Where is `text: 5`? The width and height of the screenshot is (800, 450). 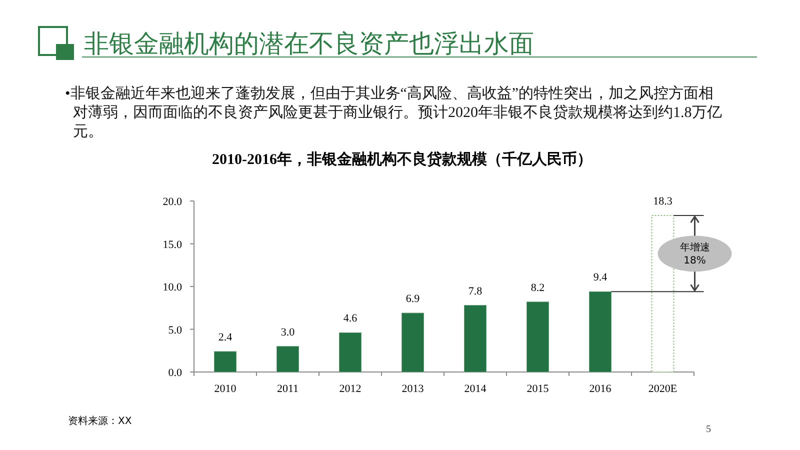 text: 5 is located at coordinates (708, 429).